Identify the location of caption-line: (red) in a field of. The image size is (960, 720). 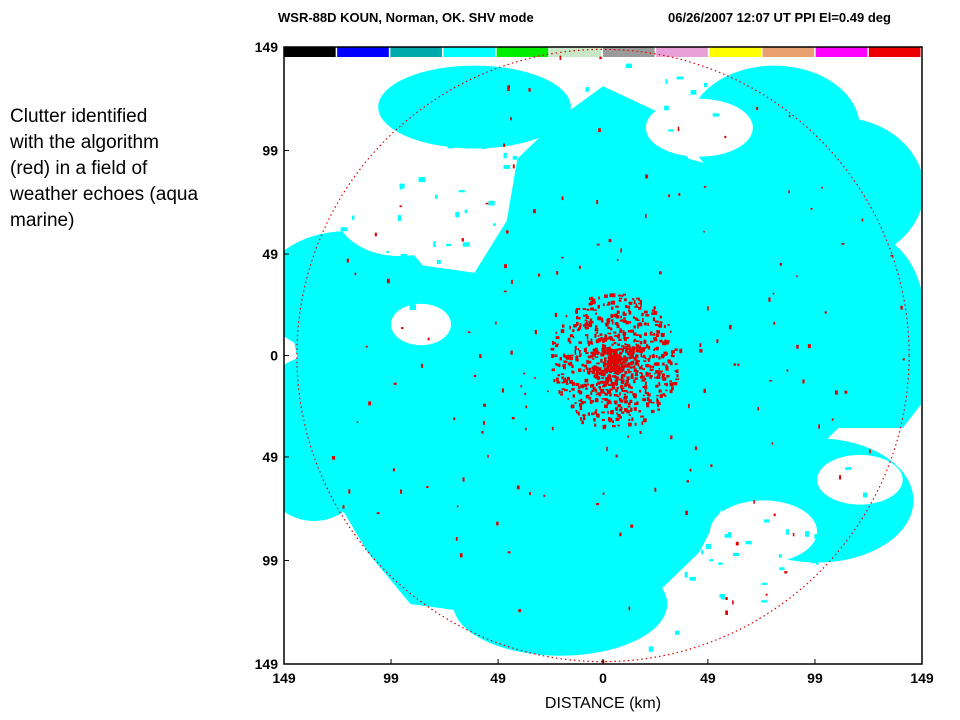
(79, 168).